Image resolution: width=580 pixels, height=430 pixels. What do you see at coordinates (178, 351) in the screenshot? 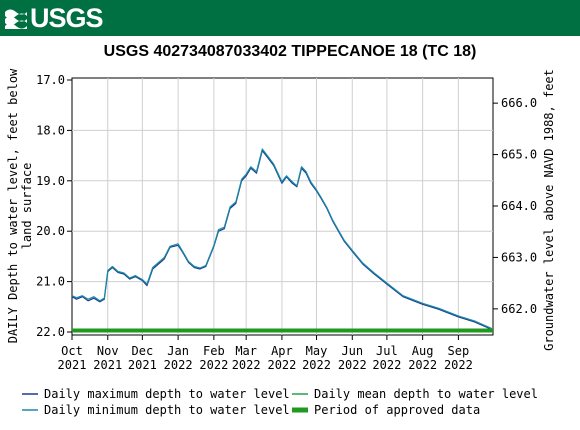
I see `x-tick-month: Jan` at bounding box center [178, 351].